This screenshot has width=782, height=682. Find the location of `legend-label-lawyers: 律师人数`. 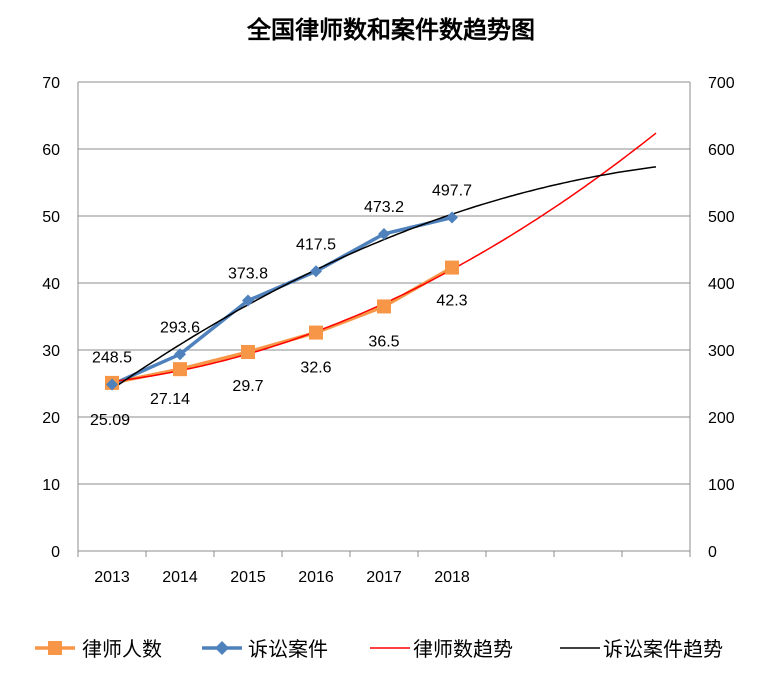

legend-label-lawyers: 律师人数 is located at coordinates (122, 649).